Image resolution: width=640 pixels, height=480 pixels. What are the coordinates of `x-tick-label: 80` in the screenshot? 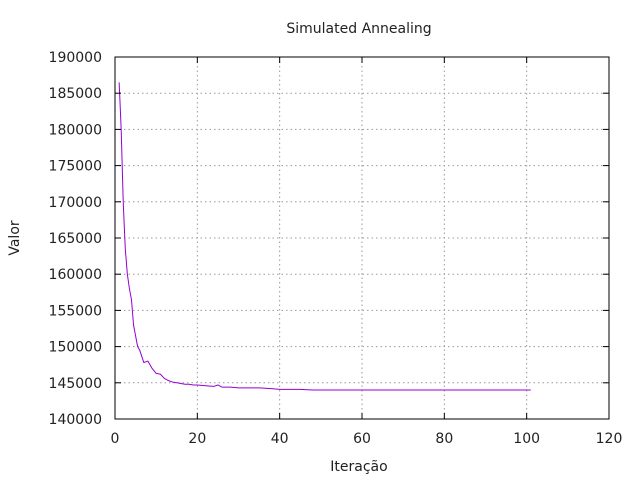 It's located at (444, 439).